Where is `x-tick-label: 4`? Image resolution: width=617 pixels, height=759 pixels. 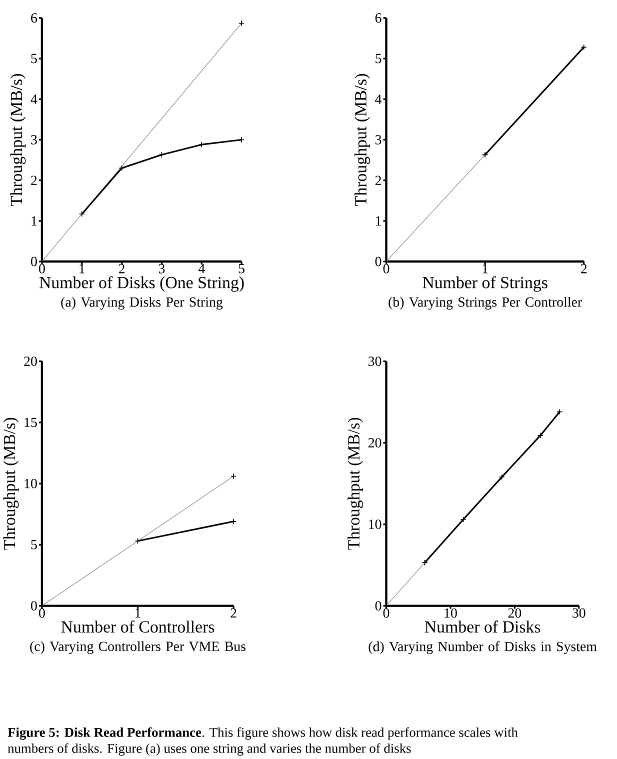
x-tick-label: 4 is located at coordinates (201, 269).